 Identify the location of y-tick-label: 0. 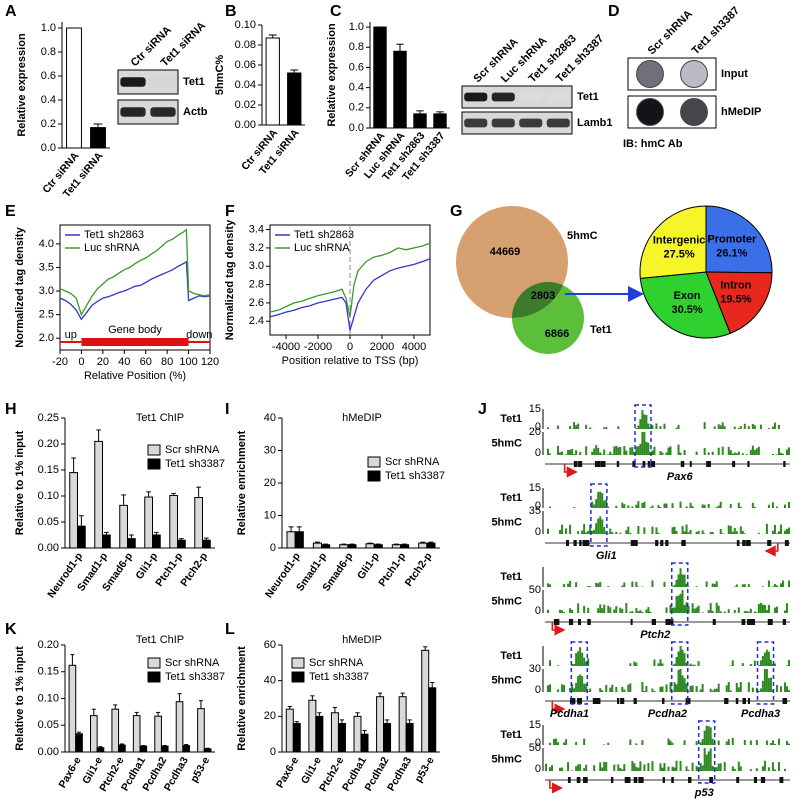
(273, 752).